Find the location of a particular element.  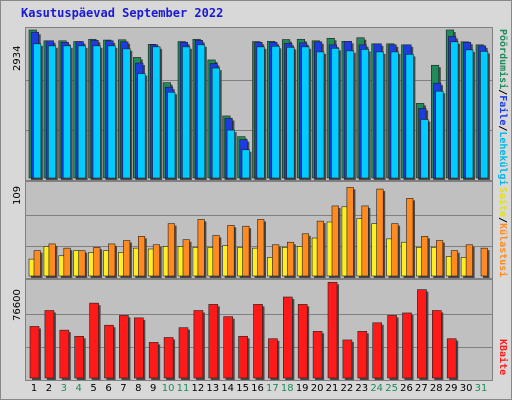

x-tick-label: 15 is located at coordinates (242, 388).